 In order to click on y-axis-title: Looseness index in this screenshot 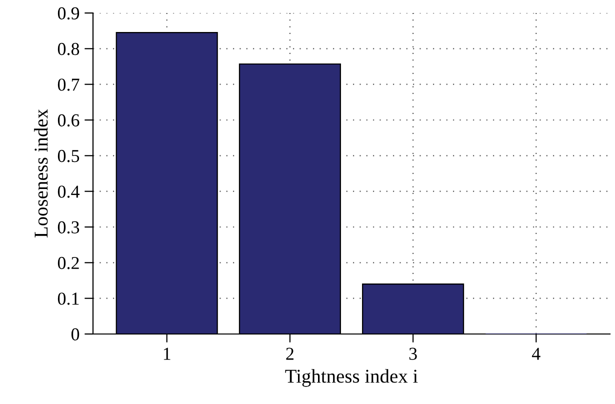, I will do `click(41, 173)`.